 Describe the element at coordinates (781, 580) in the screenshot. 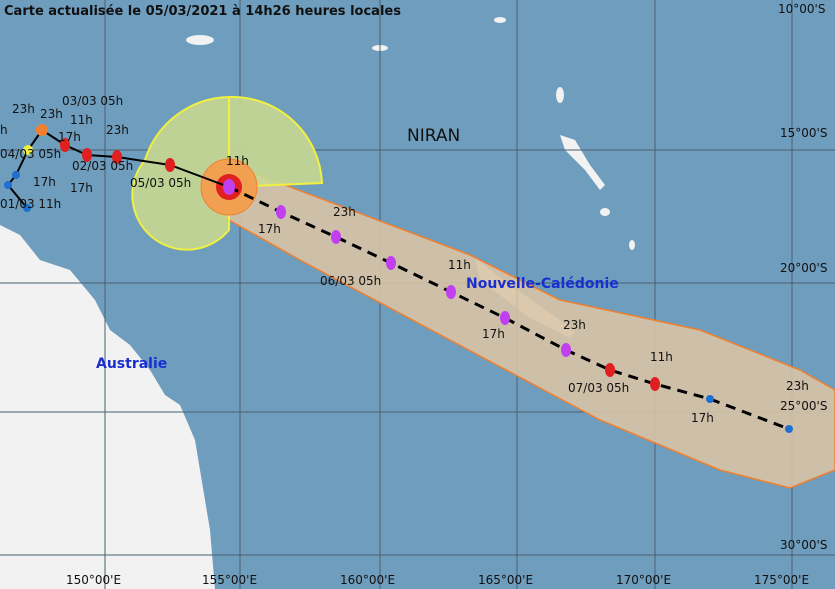

I see `lon-label: 175°00'E` at that location.